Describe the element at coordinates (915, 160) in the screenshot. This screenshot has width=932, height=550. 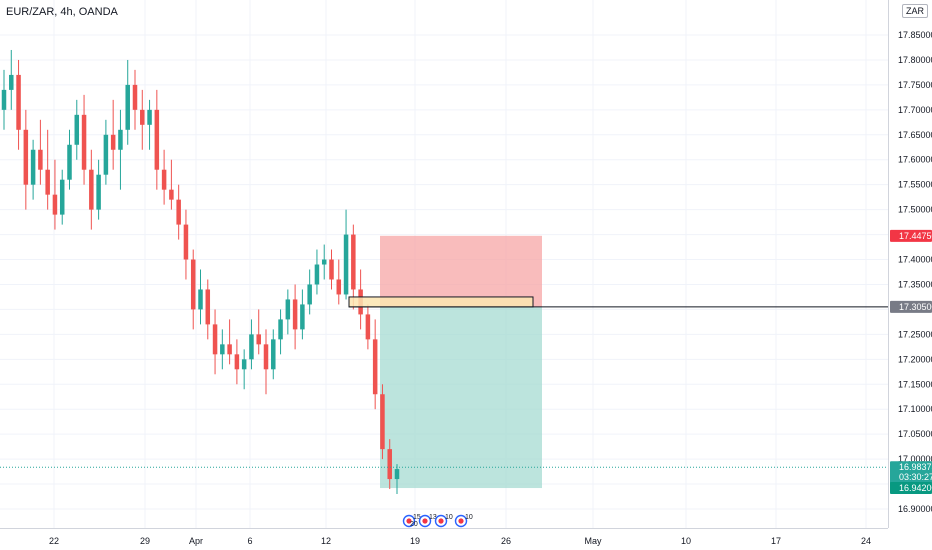
I see `y-tick-label: 17.60000` at that location.